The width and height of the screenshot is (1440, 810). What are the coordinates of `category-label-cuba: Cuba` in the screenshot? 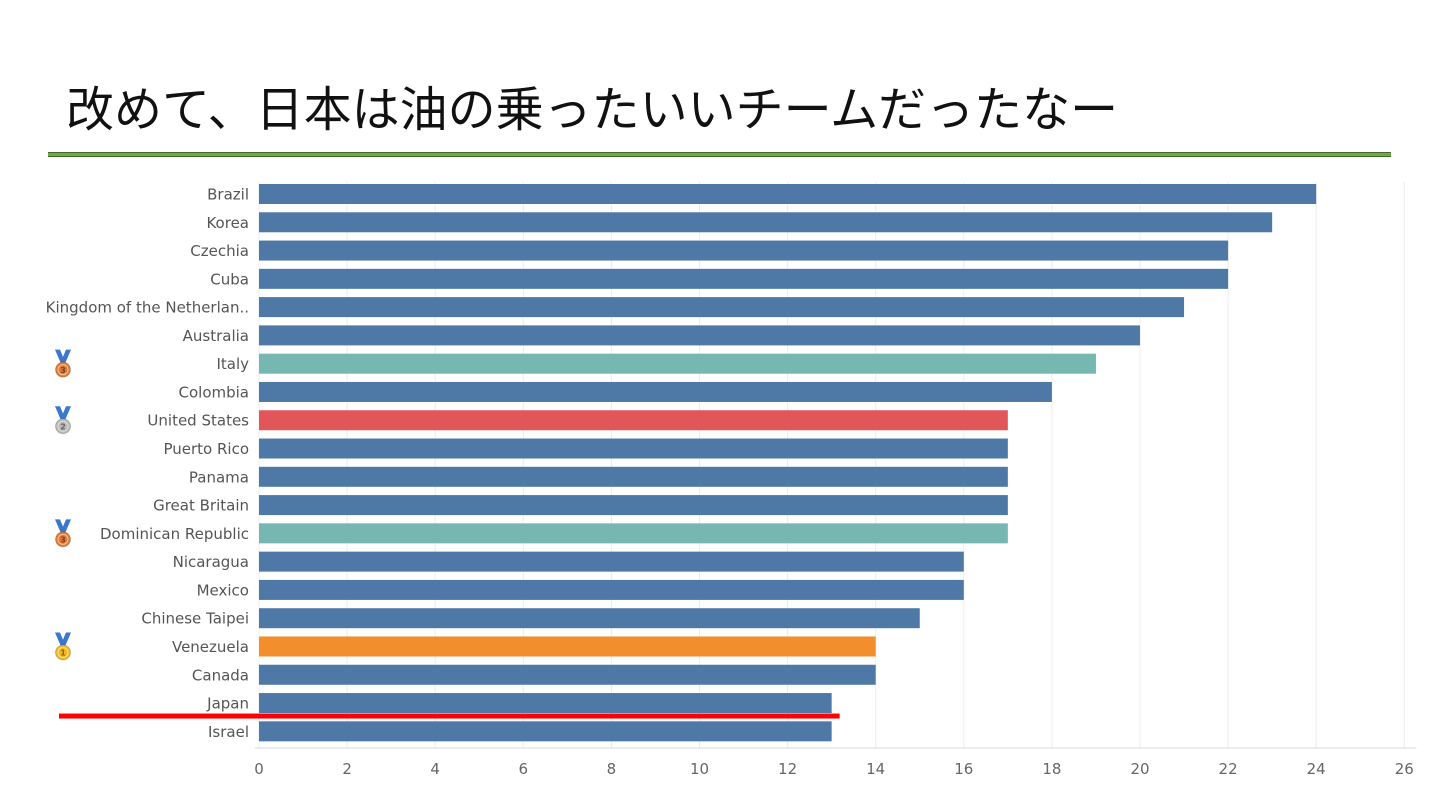 It's located at (229, 279).